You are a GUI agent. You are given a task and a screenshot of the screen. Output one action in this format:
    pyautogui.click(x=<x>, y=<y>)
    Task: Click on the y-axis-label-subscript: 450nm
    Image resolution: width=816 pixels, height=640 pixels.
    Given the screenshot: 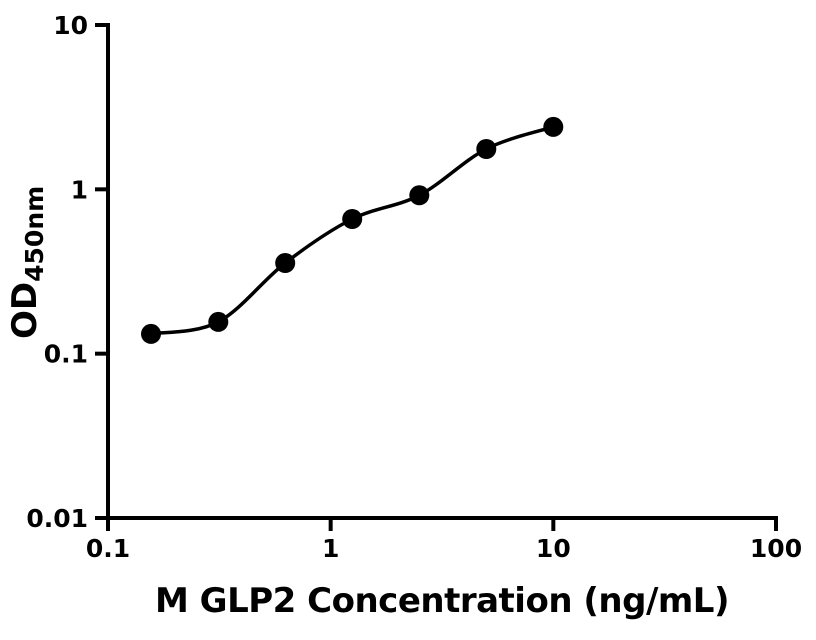 What is the action you would take?
    pyautogui.click(x=34, y=233)
    